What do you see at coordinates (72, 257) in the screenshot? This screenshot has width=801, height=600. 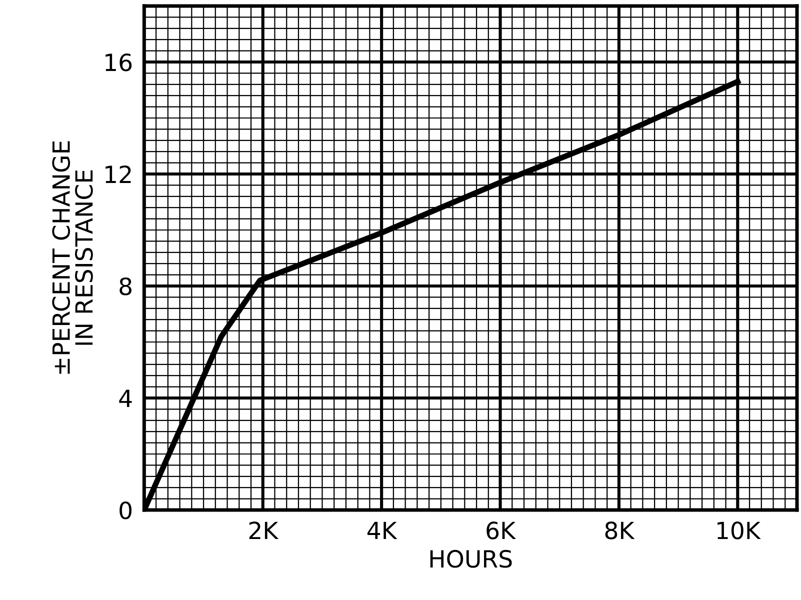 I see `y-axis-title: ±PERCENT CHANGE IN RESISTANCE` at bounding box center [72, 257].